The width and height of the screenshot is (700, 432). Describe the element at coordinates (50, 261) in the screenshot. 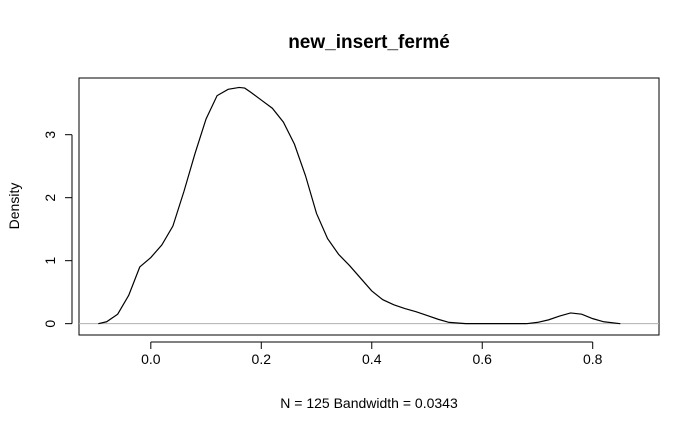

I see `y-tick-label: 1` at that location.